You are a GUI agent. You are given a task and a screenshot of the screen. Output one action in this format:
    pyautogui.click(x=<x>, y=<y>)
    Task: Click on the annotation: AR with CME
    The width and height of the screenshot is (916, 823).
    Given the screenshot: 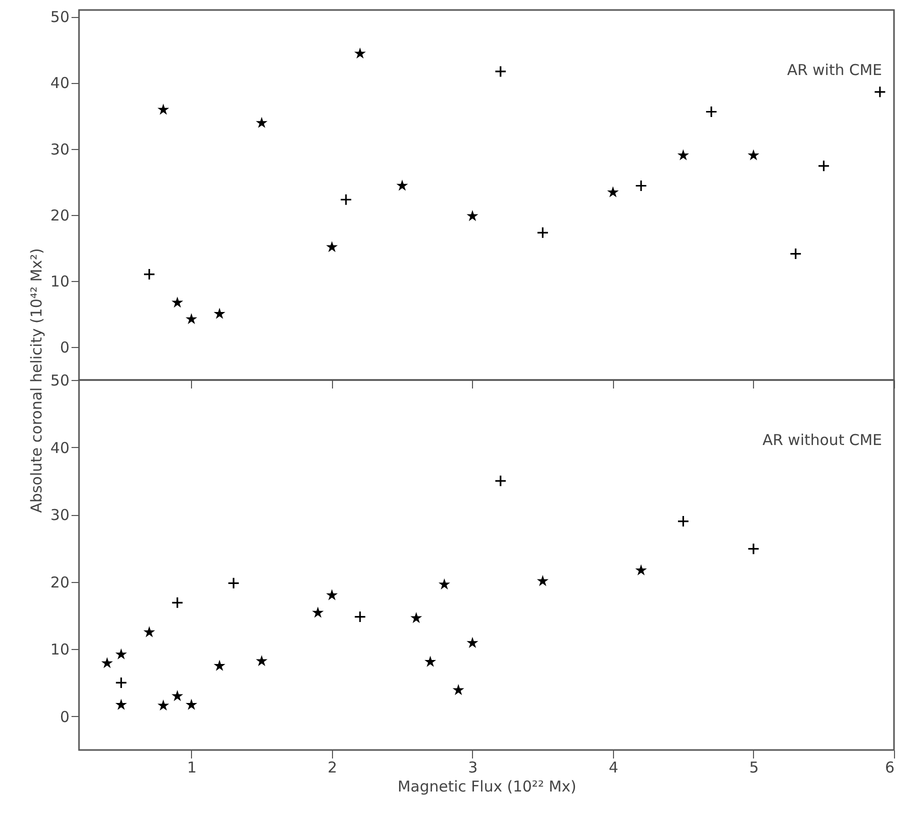 What is the action you would take?
    pyautogui.click(x=834, y=70)
    